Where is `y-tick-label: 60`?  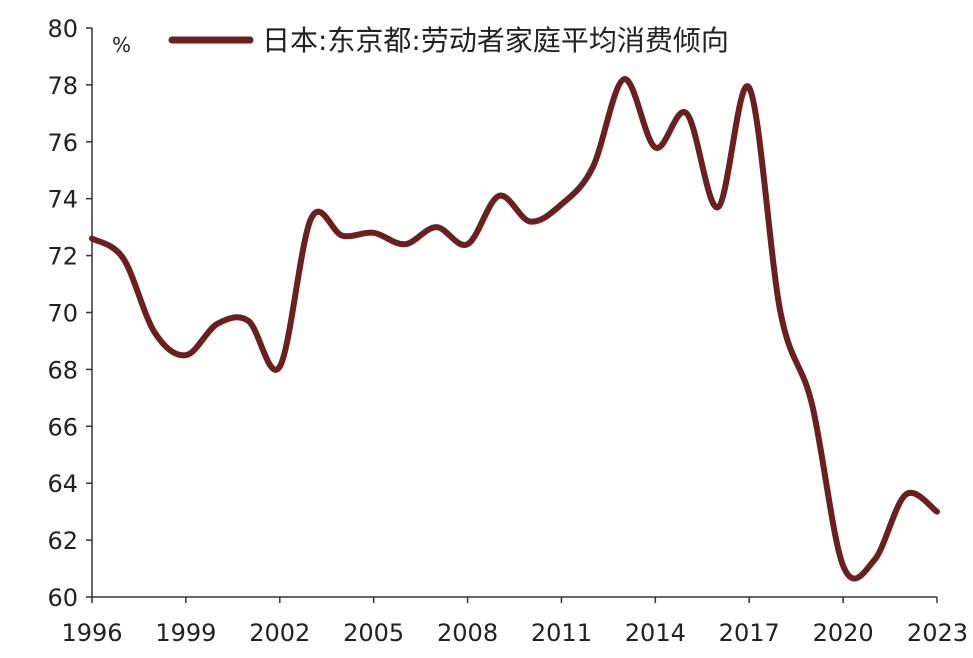 y-tick-label: 60 is located at coordinates (62, 598).